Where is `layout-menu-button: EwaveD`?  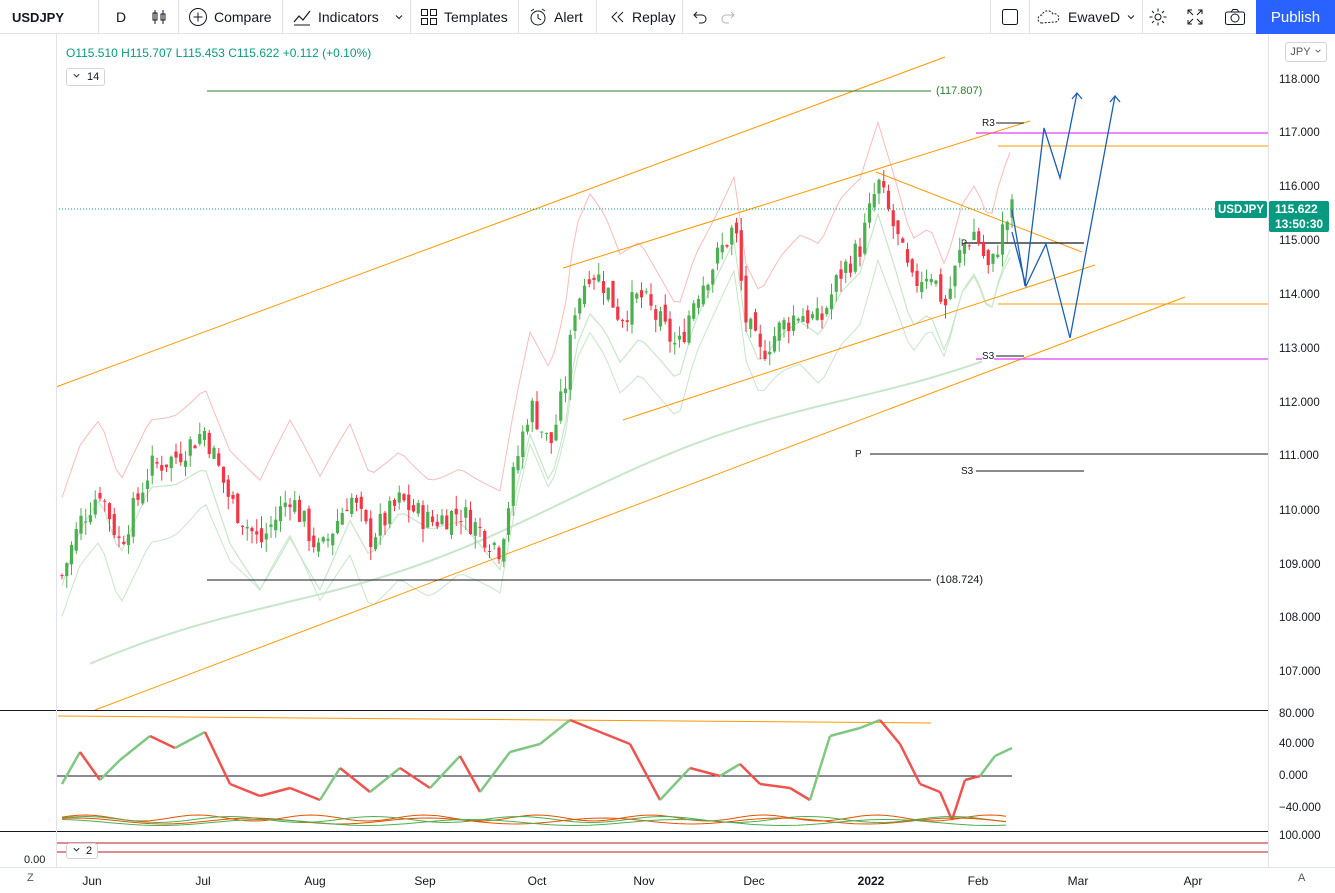 layout-menu-button: EwaveD is located at coordinates (1086, 17).